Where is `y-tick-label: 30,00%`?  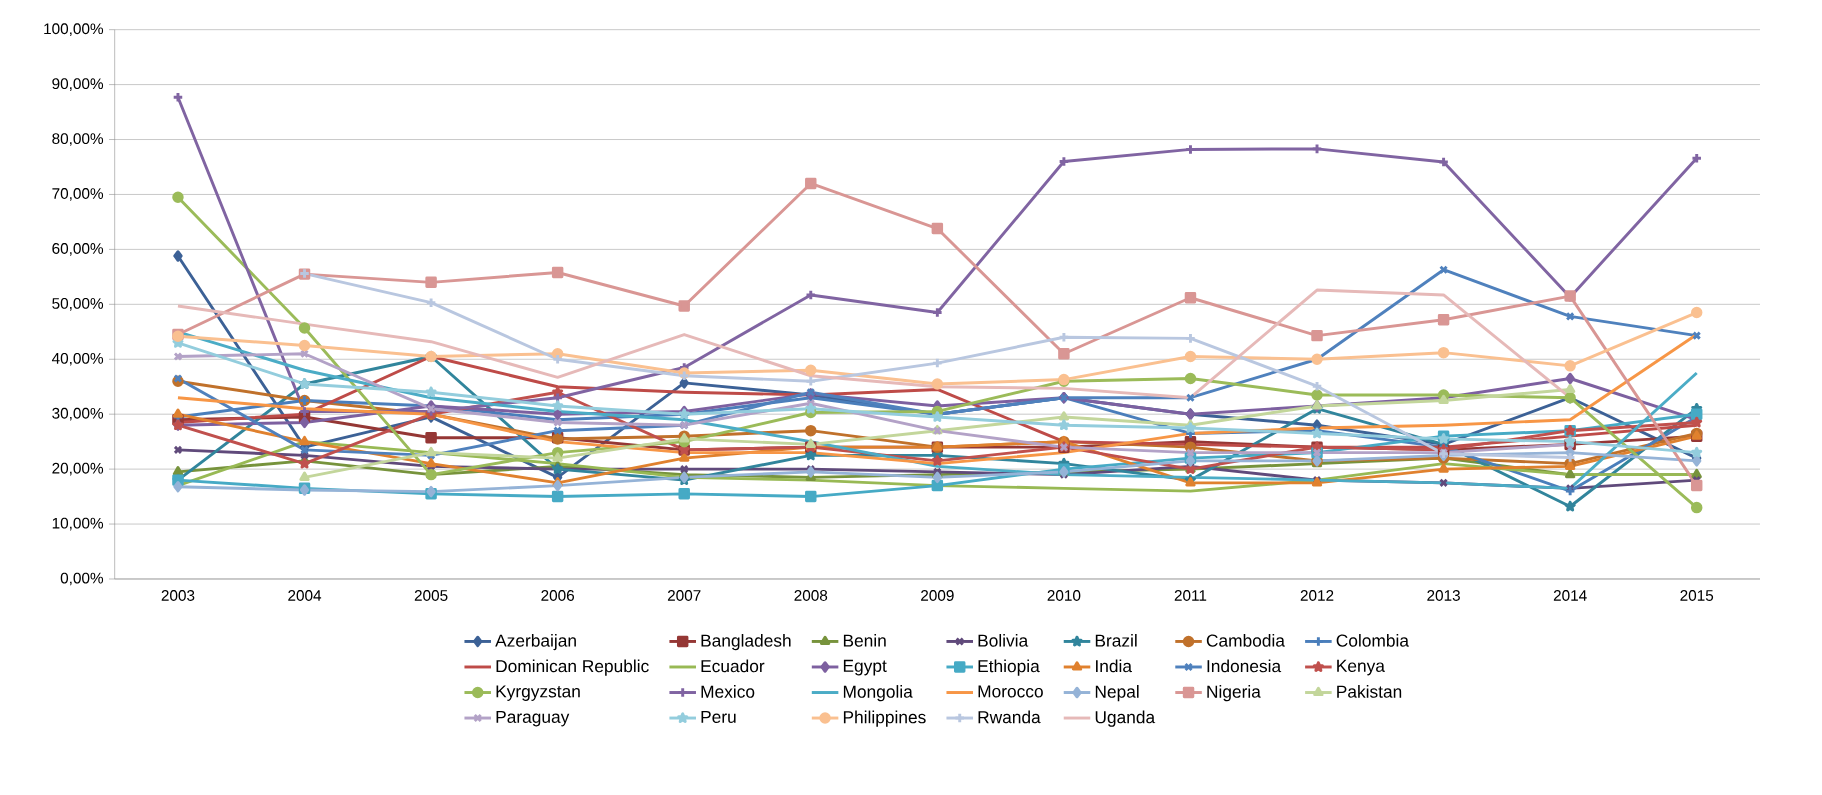 y-tick-label: 30,00% is located at coordinates (78, 414).